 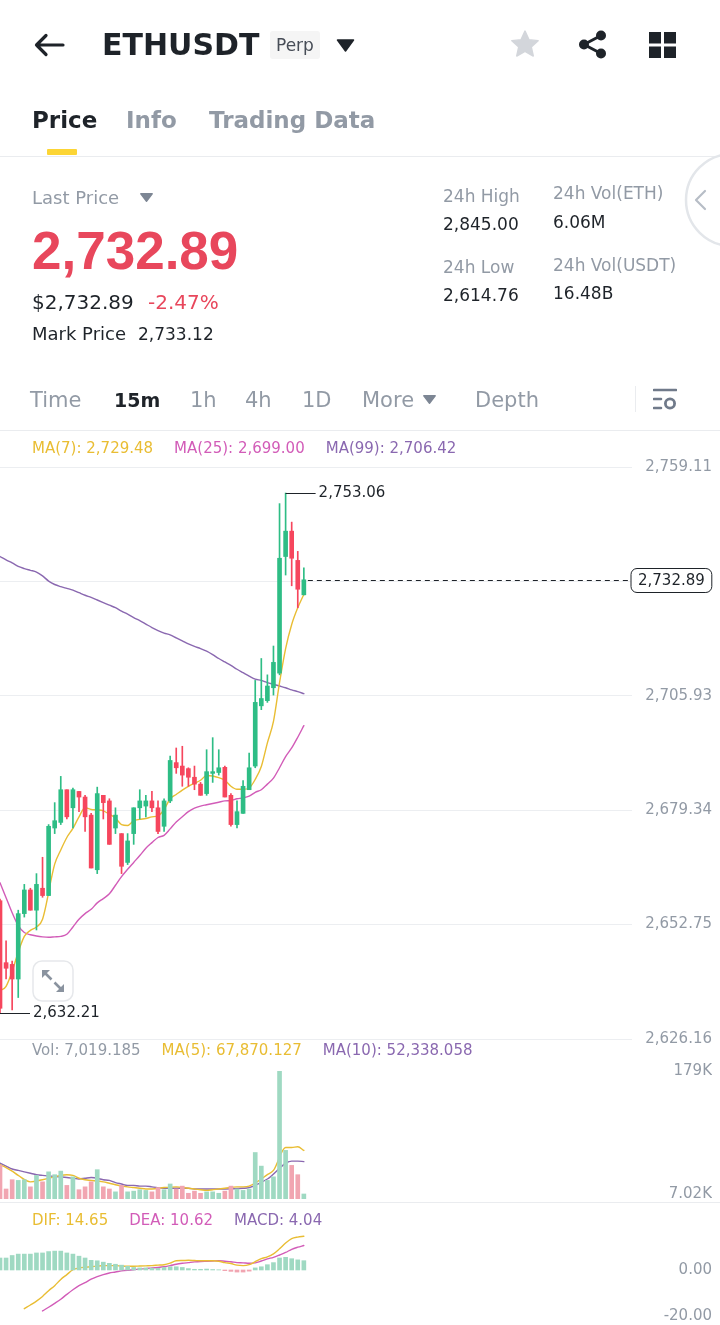 What do you see at coordinates (507, 400) in the screenshot?
I see `text: Depth` at bounding box center [507, 400].